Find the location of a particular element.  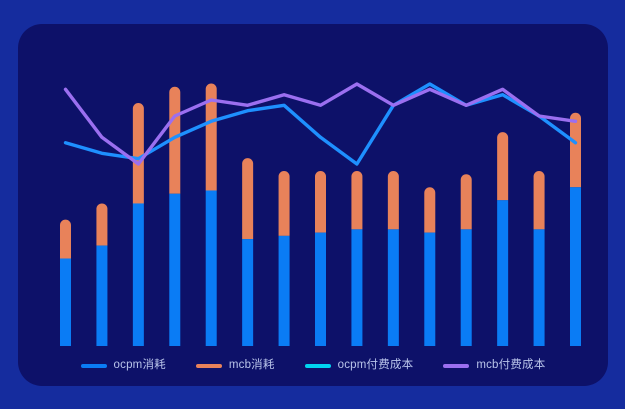

legend-item-label: ocpm付费成本 is located at coordinates (375, 365).